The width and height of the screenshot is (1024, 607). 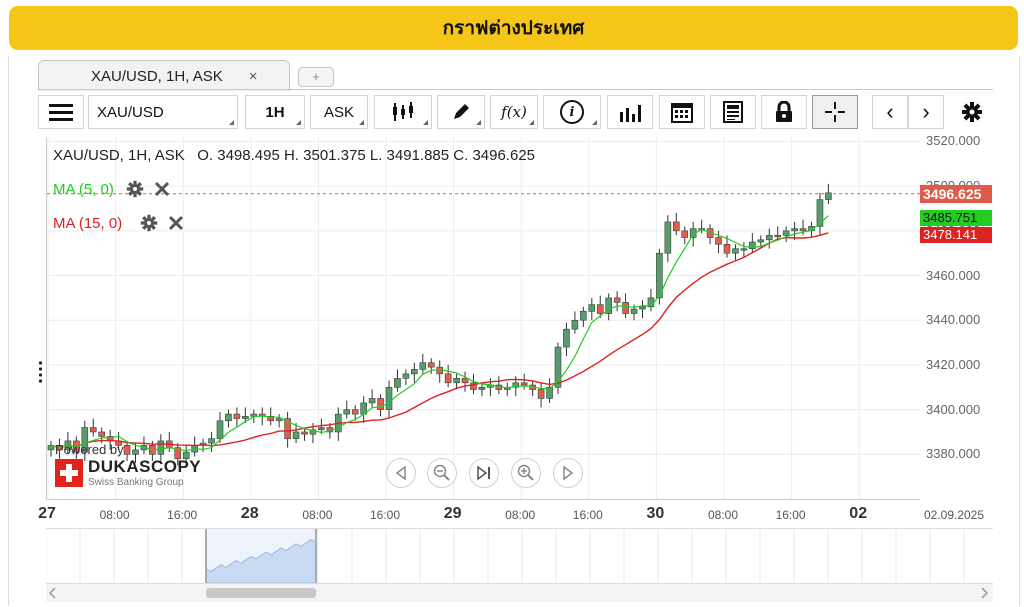 I want to click on period-select: 1H, so click(x=275, y=112).